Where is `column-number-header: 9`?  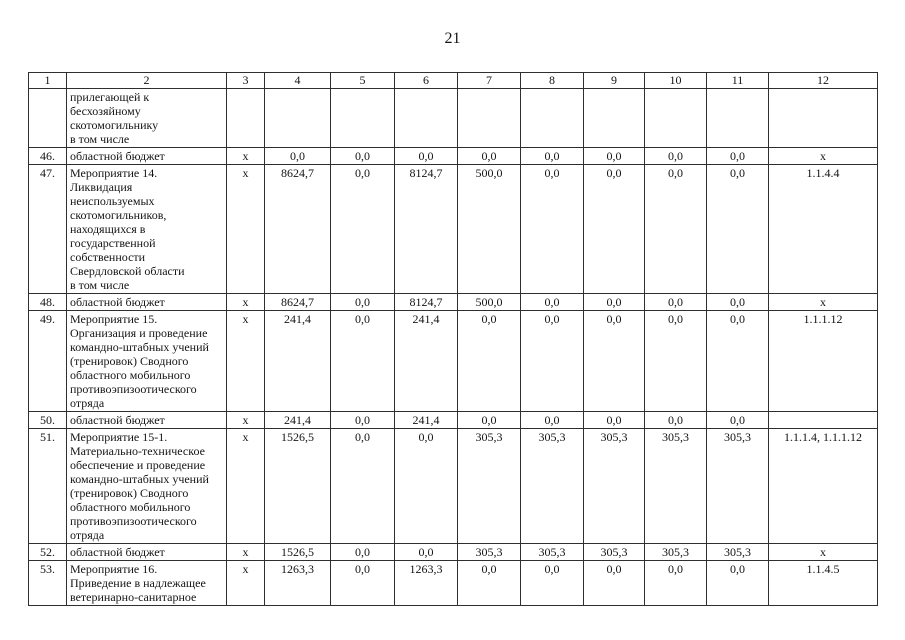 column-number-header: 9 is located at coordinates (614, 80).